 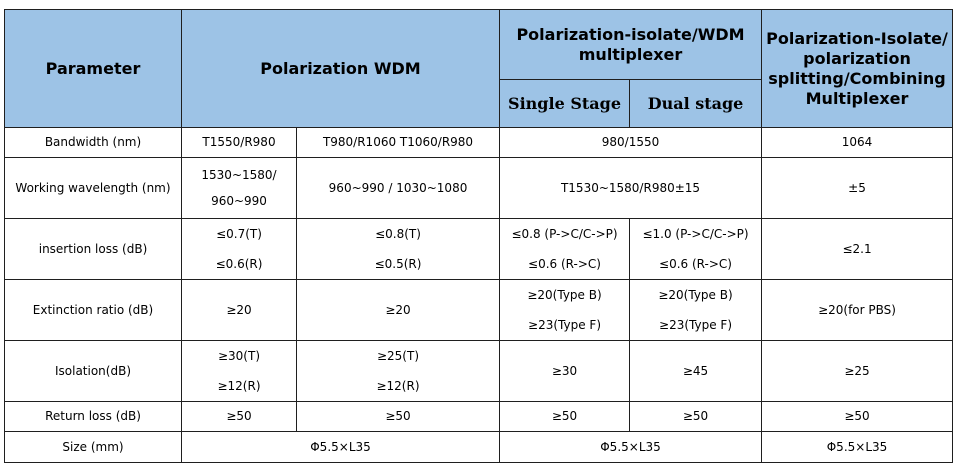 I want to click on cell-bandwidth-wdm-a: T1550/R980, so click(x=239, y=142).